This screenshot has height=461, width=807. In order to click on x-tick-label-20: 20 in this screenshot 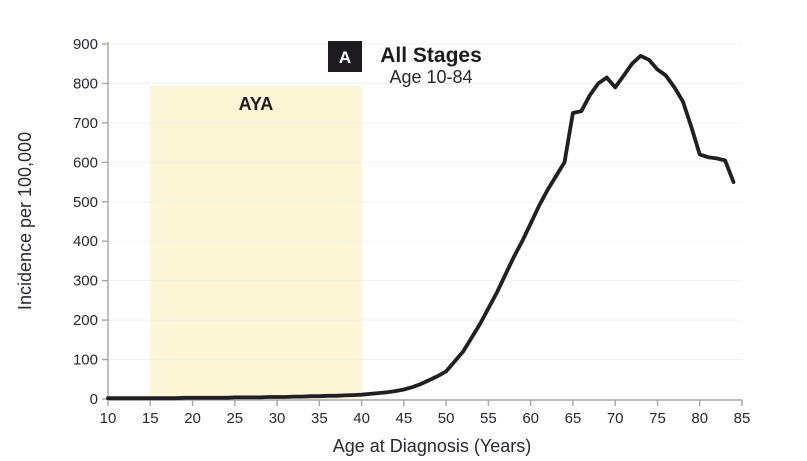, I will do `click(192, 418)`.